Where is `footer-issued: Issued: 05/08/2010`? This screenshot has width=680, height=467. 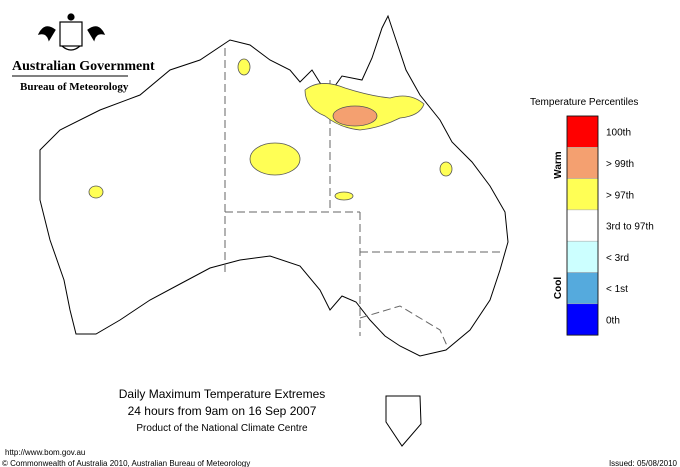 footer-issued: Issued: 05/08/2010 is located at coordinates (643, 463).